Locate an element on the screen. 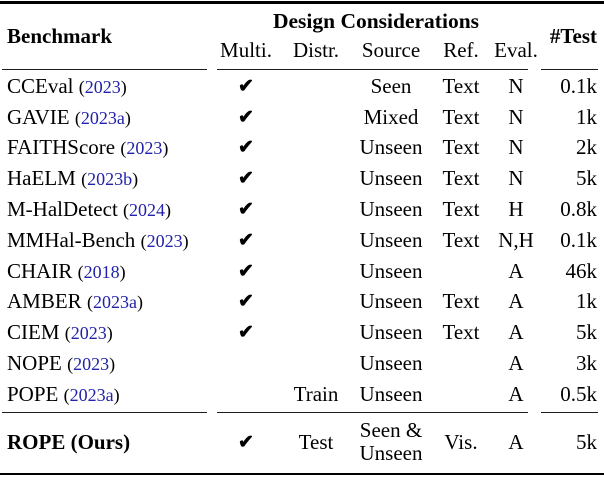 This screenshot has height=480, width=604. source-cell: Mixed is located at coordinates (391, 116).